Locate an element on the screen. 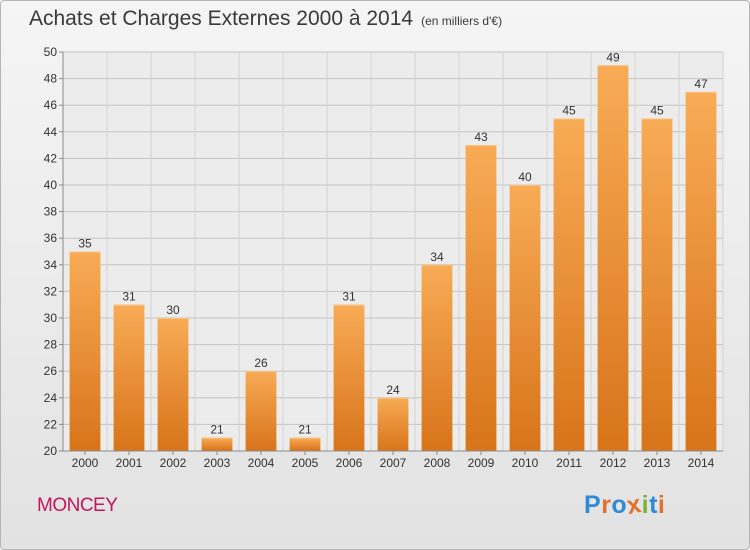 Image resolution: width=750 pixels, height=550 pixels. x-tick-label: 2013 is located at coordinates (657, 463).